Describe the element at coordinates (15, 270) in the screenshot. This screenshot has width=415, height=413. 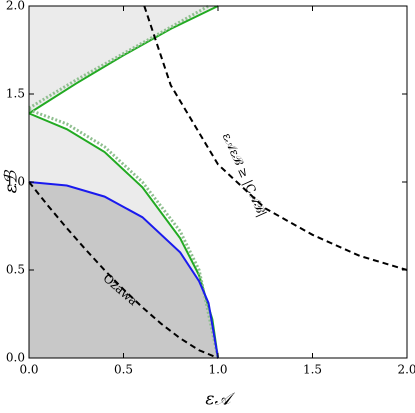
I see `y-tick-label: 0.5` at that location.